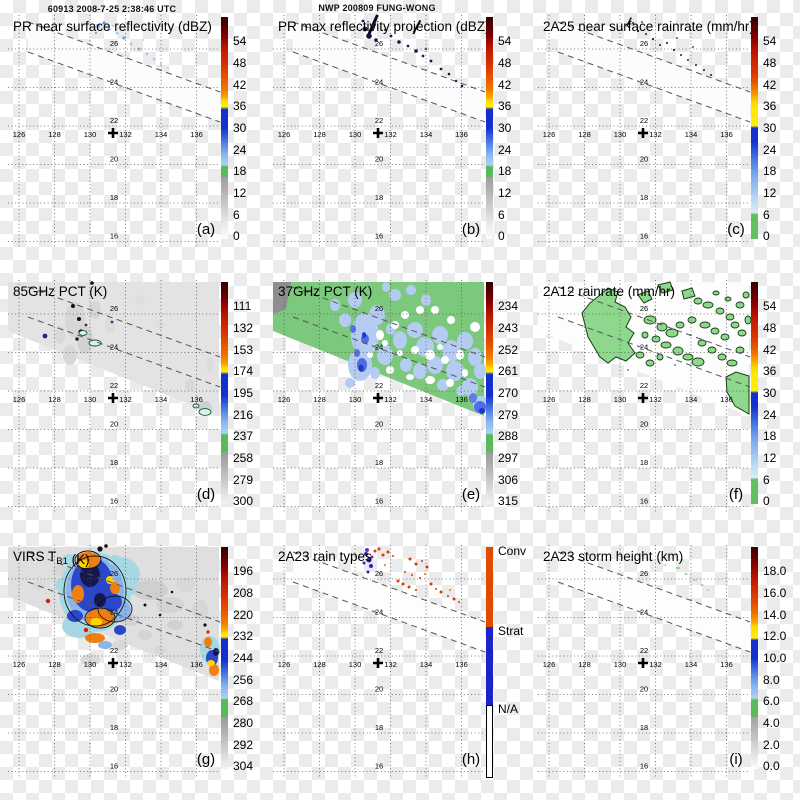 This screenshot has width=800, height=800. Describe the element at coordinates (243, 614) in the screenshot. I see `colorbar-tick-label: 220` at that location.